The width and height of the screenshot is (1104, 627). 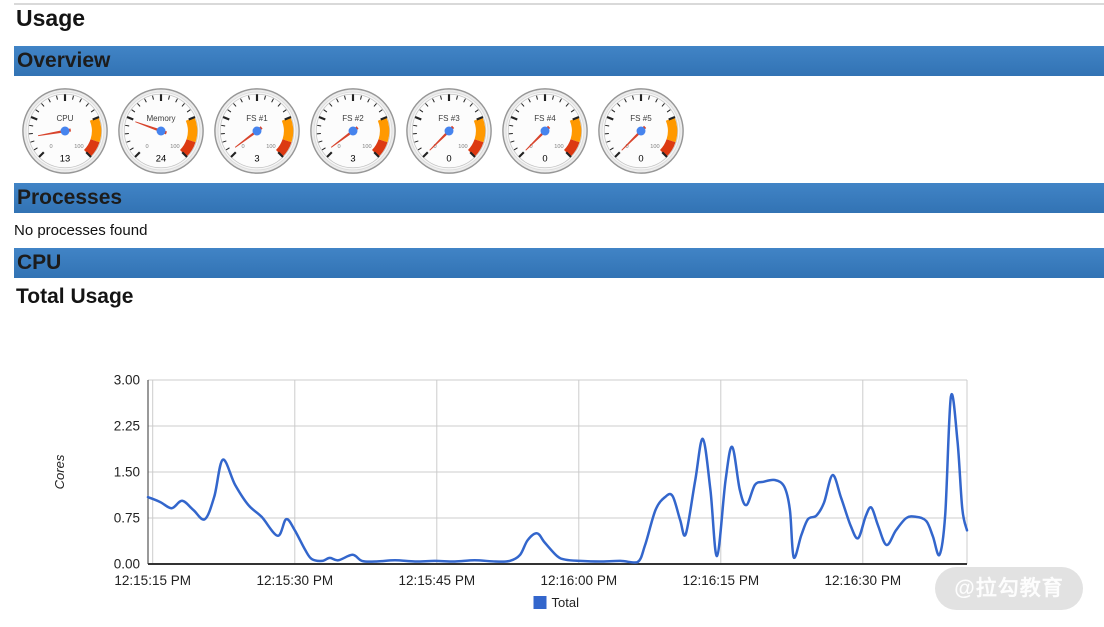 What do you see at coordinates (81, 230) in the screenshot?
I see `no-processes-message: No processes found` at bounding box center [81, 230].